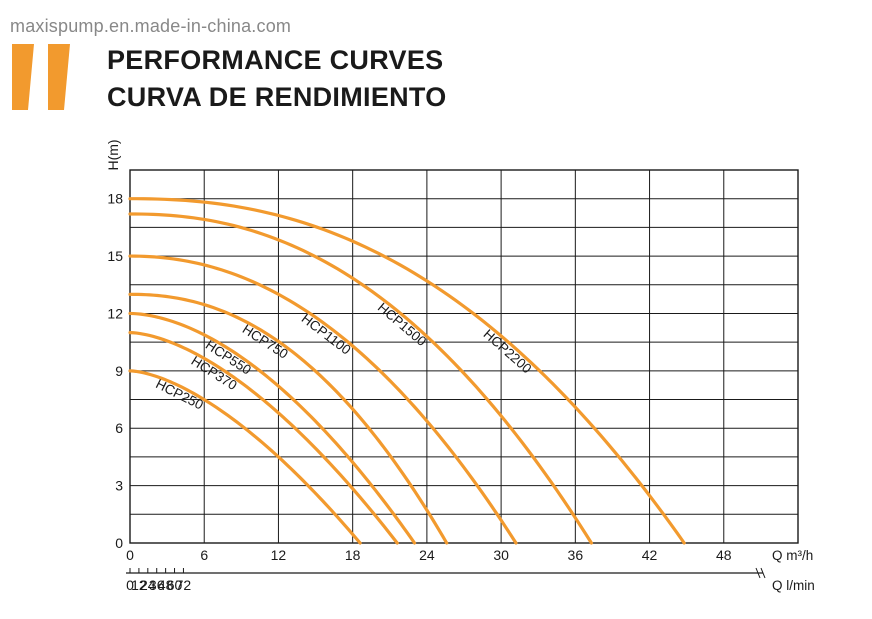 This screenshot has width=872, height=619. Describe the element at coordinates (151, 26) in the screenshot. I see `watermark-text: maxispump.en.made-in-china.com` at that location.